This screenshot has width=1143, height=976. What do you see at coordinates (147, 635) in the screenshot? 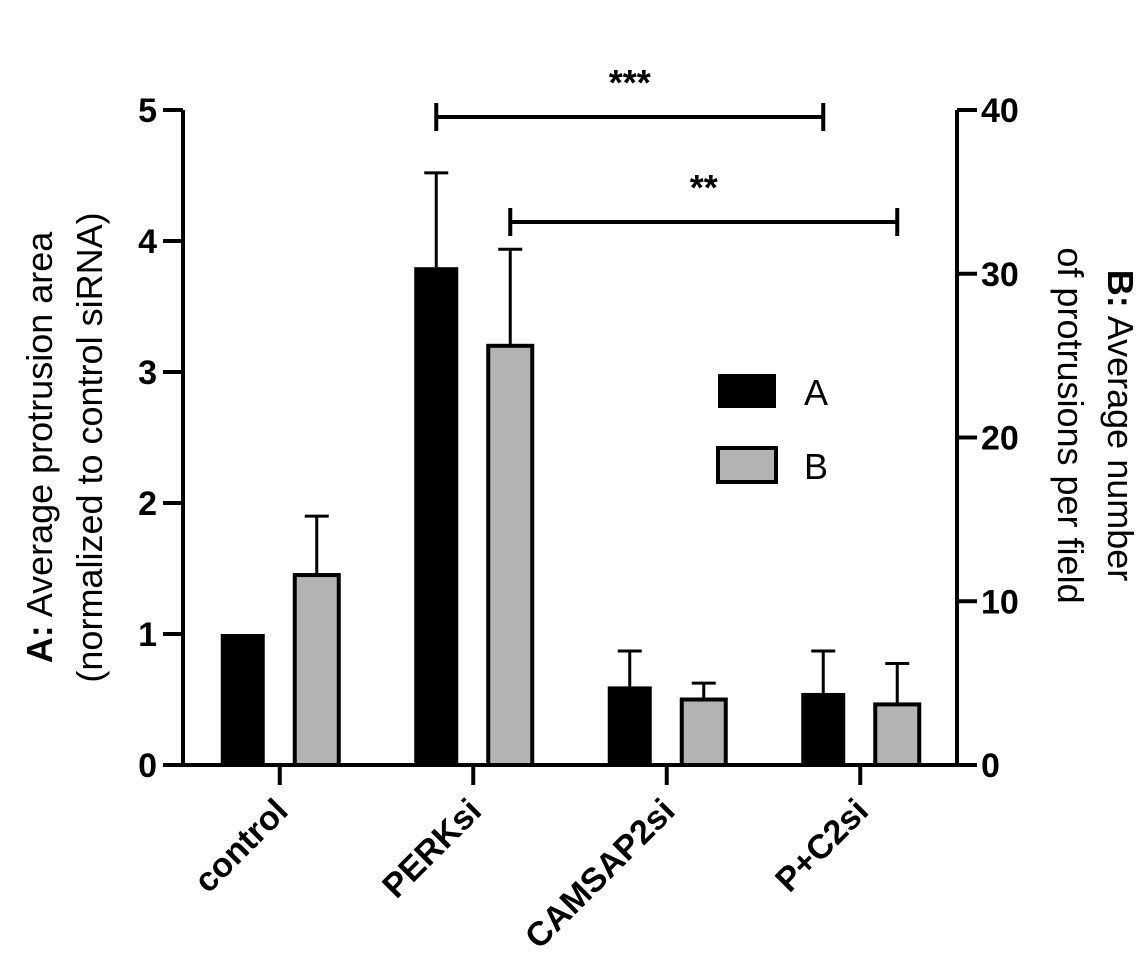
I see `left-y-tick-label: 1` at bounding box center [147, 635].